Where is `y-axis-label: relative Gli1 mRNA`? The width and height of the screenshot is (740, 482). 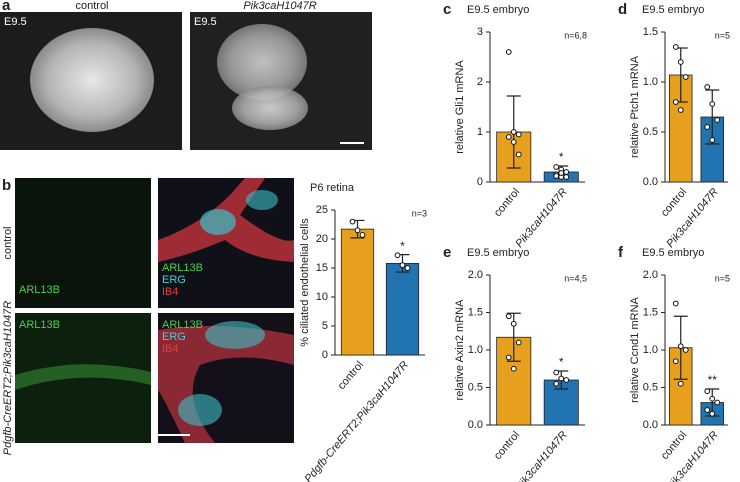
y-axis-label: relative Gli1 mRNA is located at coordinates (460, 107).